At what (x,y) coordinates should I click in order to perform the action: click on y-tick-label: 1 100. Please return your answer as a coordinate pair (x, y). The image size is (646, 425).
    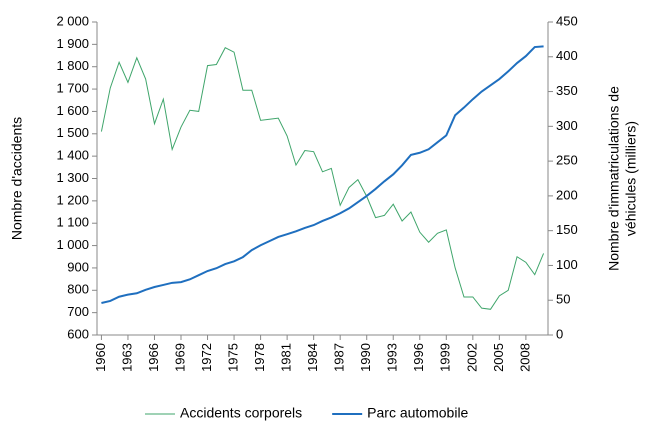
    Looking at the image, I should click on (72, 222).